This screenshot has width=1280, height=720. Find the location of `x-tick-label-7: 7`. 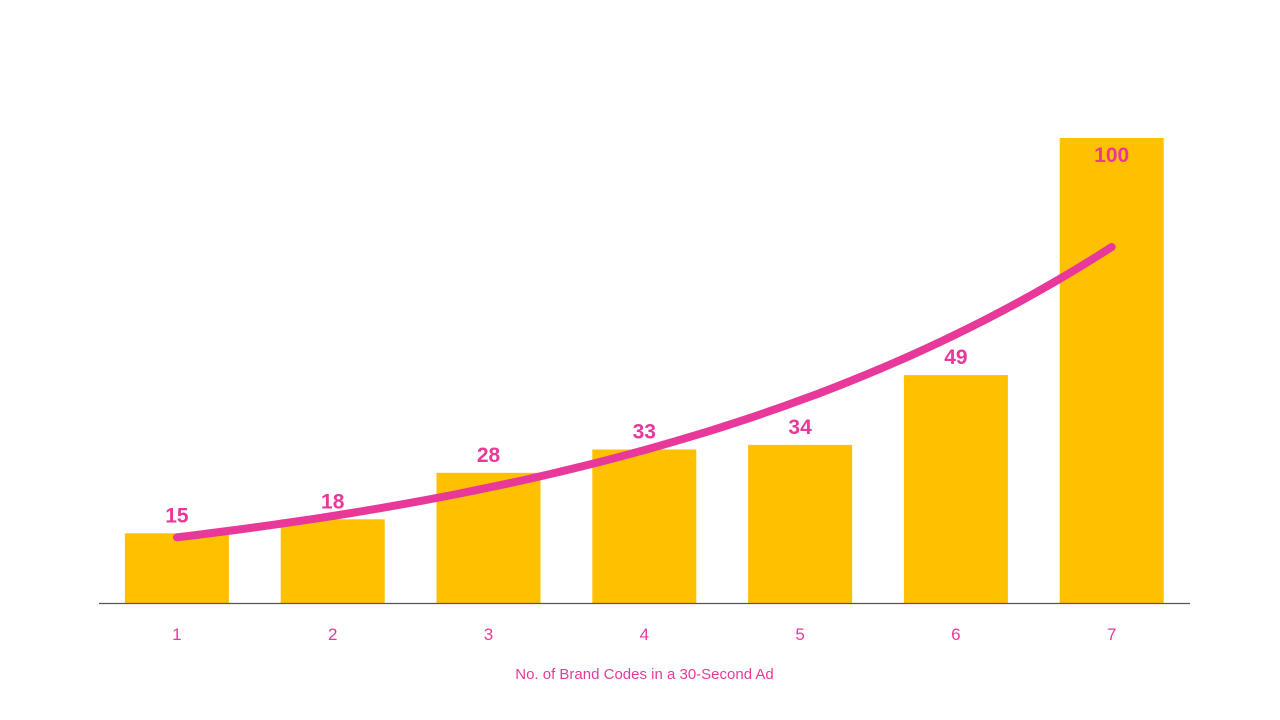

x-tick-label-7: 7 is located at coordinates (1111, 634).